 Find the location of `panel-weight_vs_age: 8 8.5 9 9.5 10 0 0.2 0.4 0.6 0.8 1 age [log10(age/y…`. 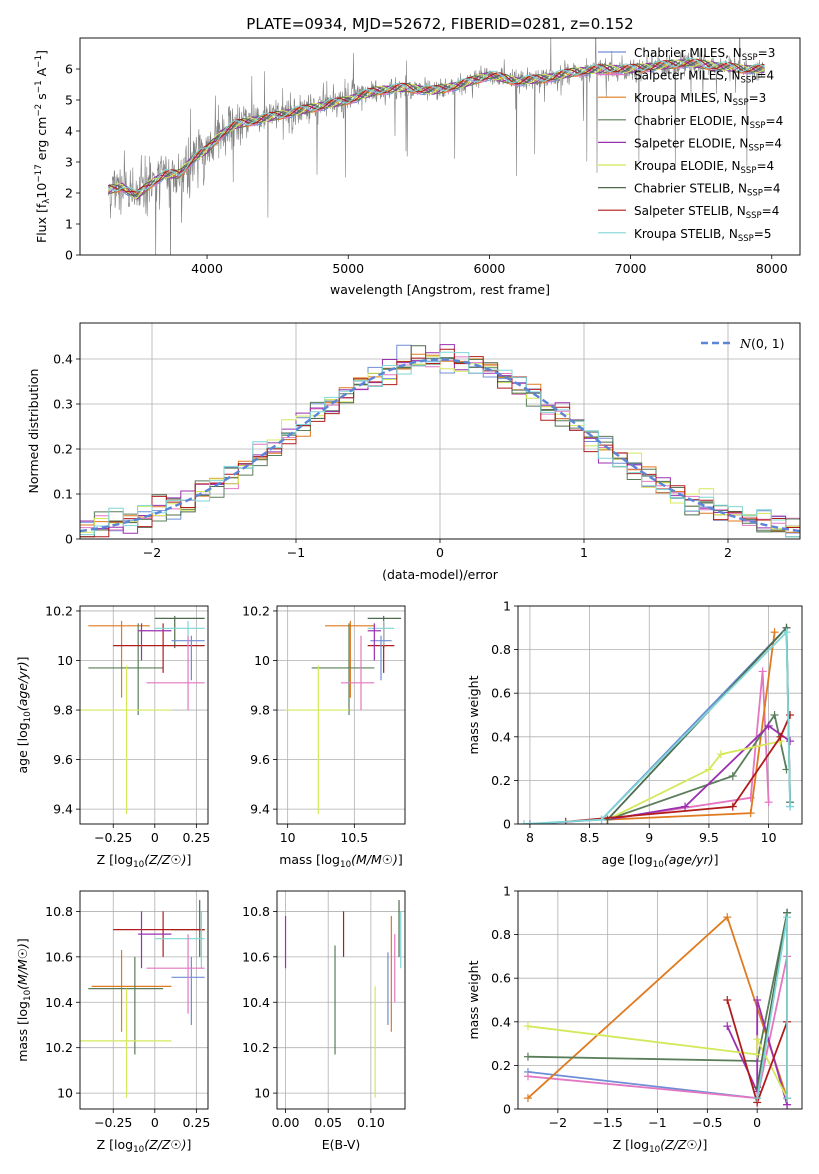

panel-weight_vs_age: 8 8.5 9 9.5 10 0 0.2 0.4 0.6 0.8 1 age [log10(age/y… is located at coordinates (634, 734).